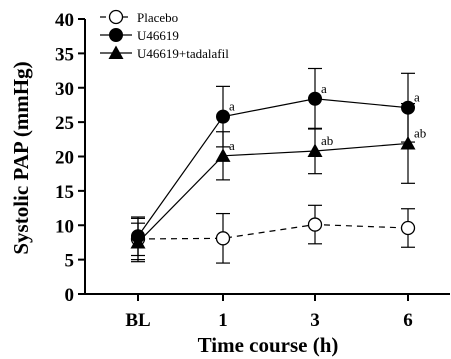 Image resolution: width=451 pixels, height=359 pixels. I want to click on y-tick-label: 25, so click(64, 123).